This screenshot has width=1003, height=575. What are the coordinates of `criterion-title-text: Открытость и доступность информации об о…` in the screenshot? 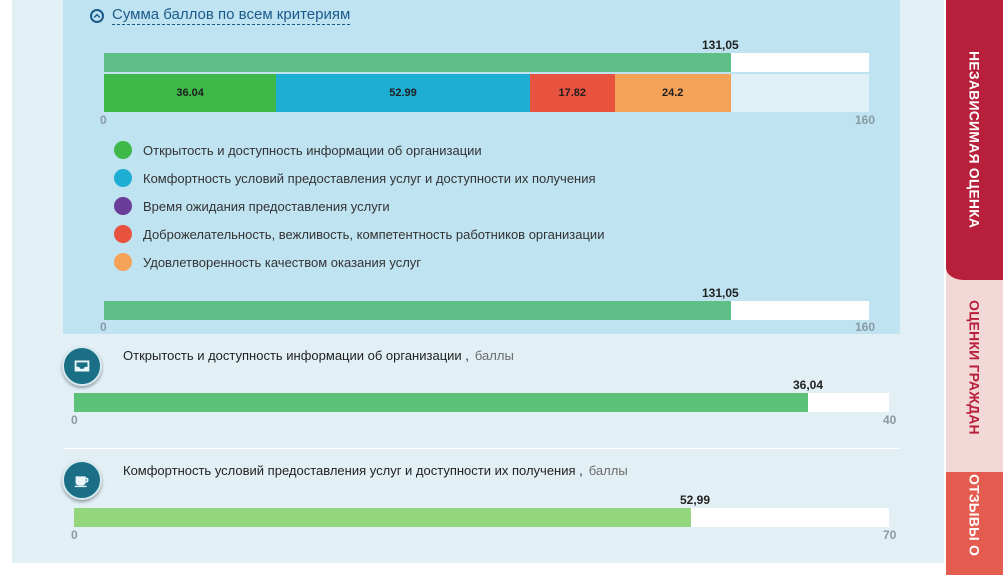 It's located at (296, 355).